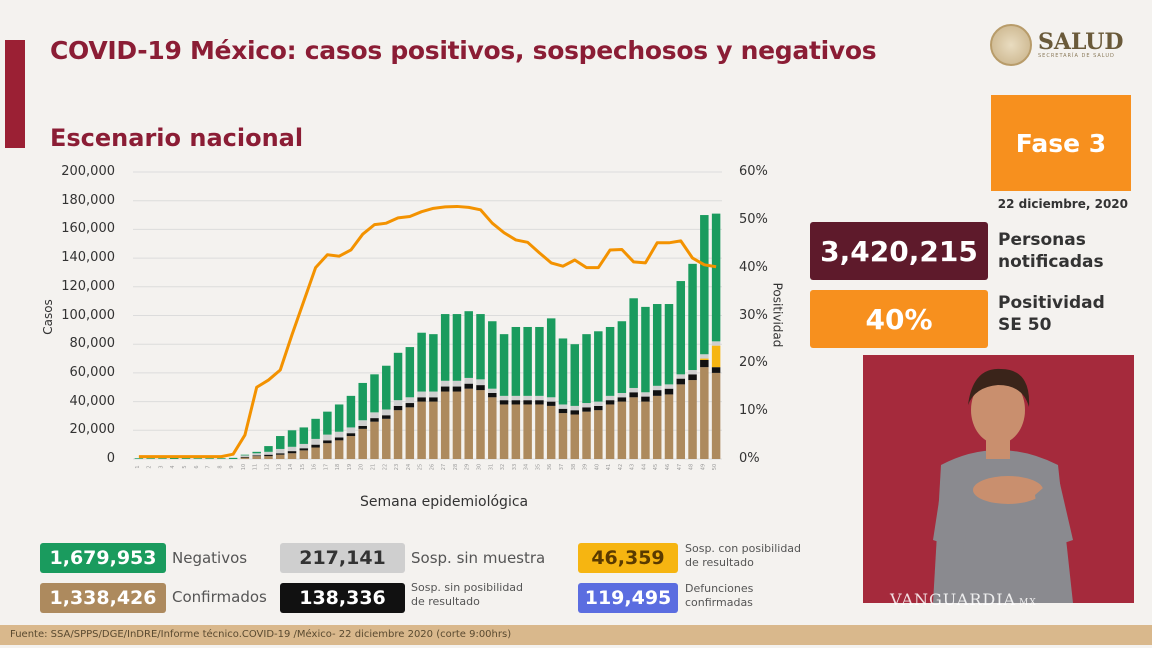 The image size is (1152, 648). Describe the element at coordinates (88, 229) in the screenshot. I see `y-tick-label: 160,000` at that location.